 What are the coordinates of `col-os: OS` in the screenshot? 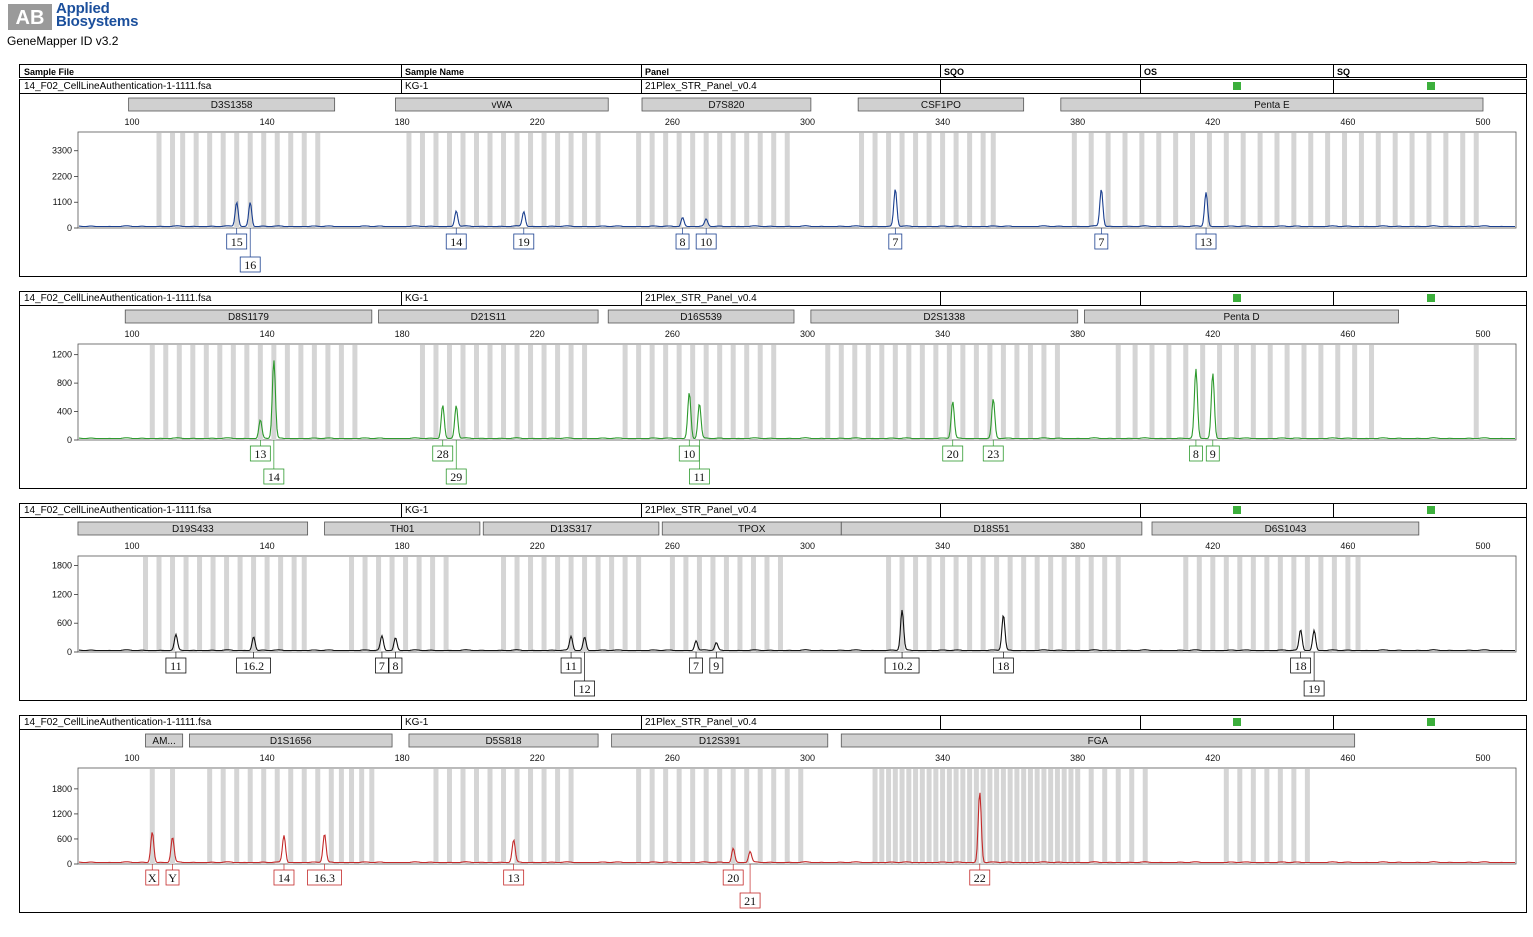 It's located at (1151, 72).